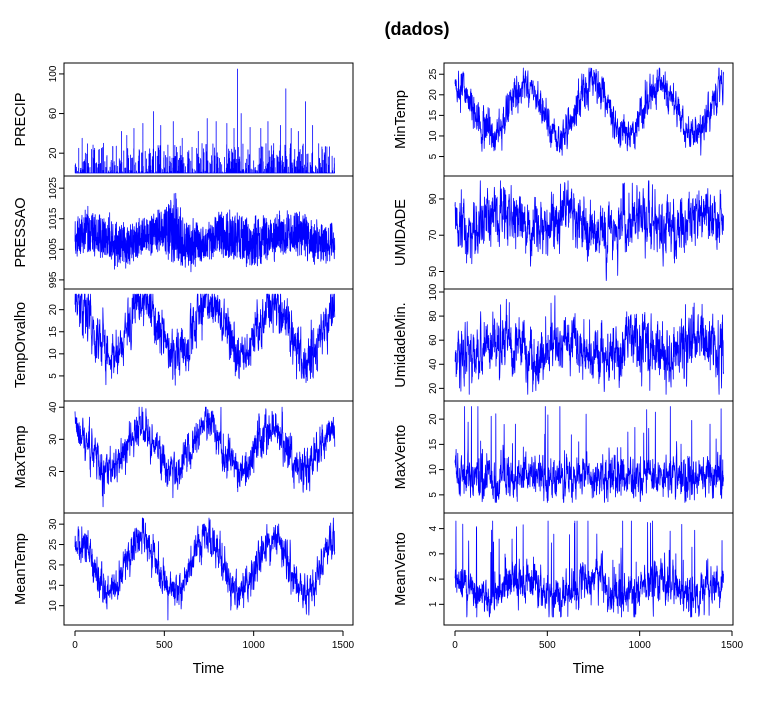 The width and height of the screenshot is (760, 701). I want to click on y-tick-label: 90, so click(433, 199).